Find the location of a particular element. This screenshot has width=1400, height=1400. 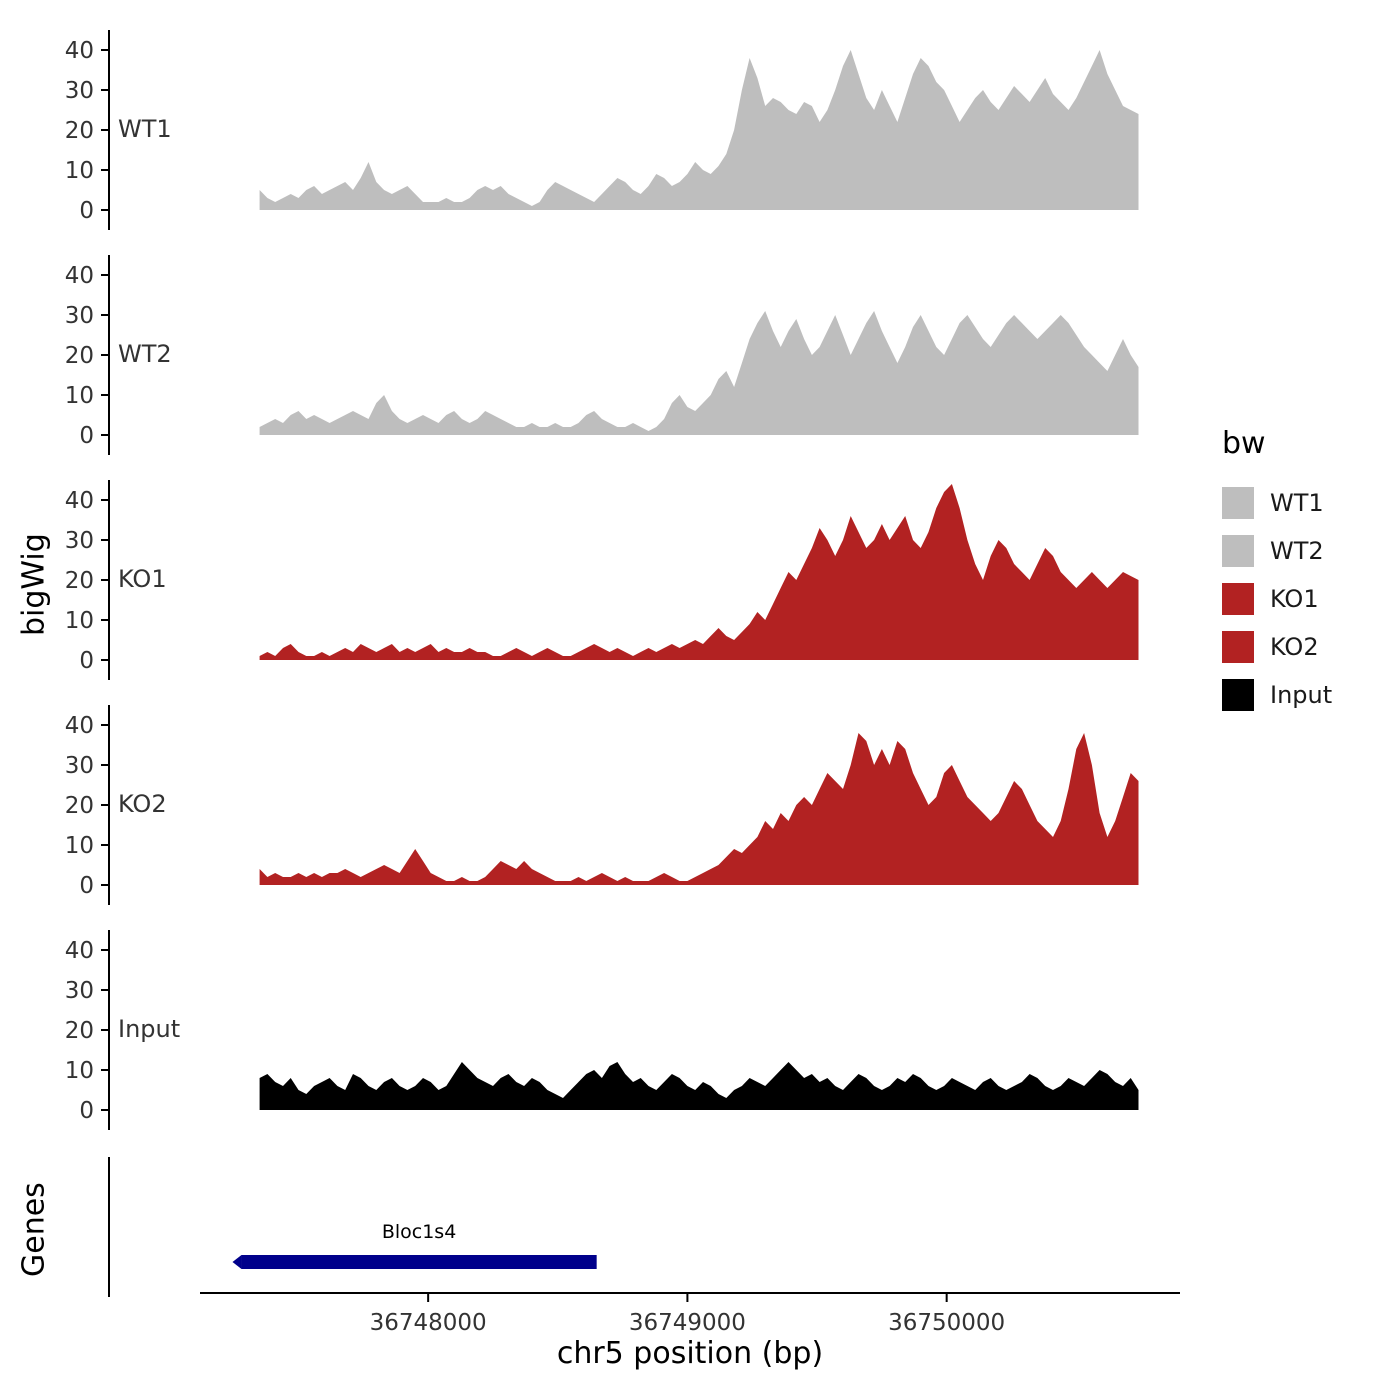

legend-swatch-ko1 is located at coordinates (1238, 599).